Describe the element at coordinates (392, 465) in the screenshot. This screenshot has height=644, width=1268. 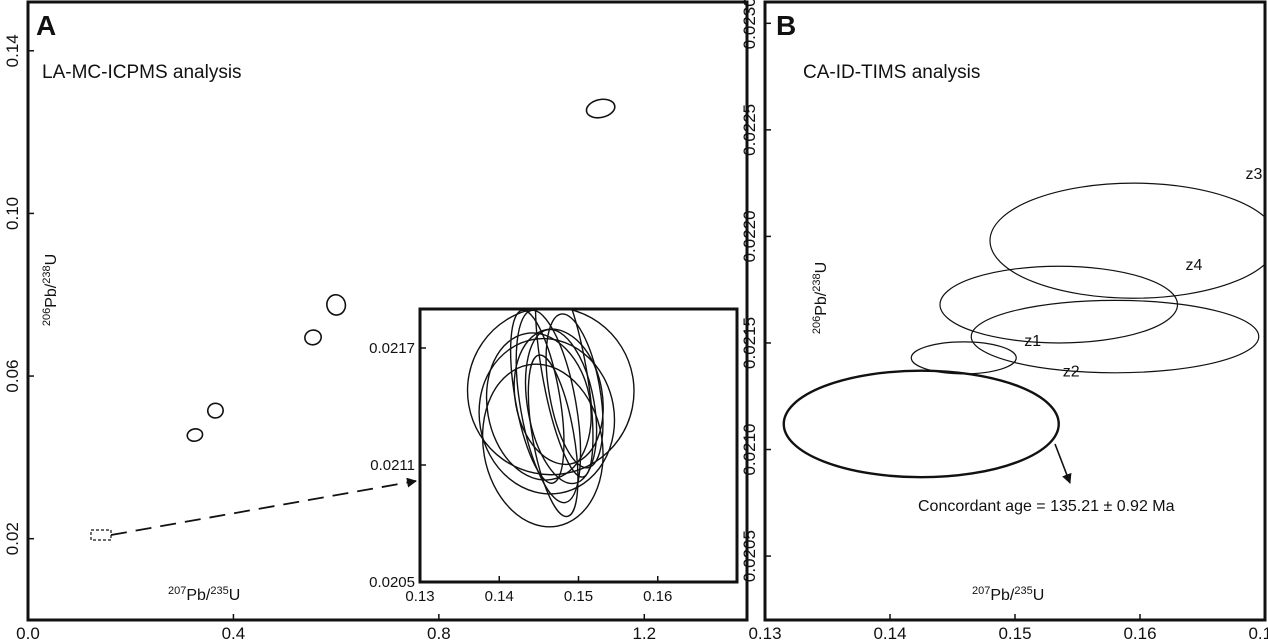
I see `y-tick-label: 0.0211` at that location.